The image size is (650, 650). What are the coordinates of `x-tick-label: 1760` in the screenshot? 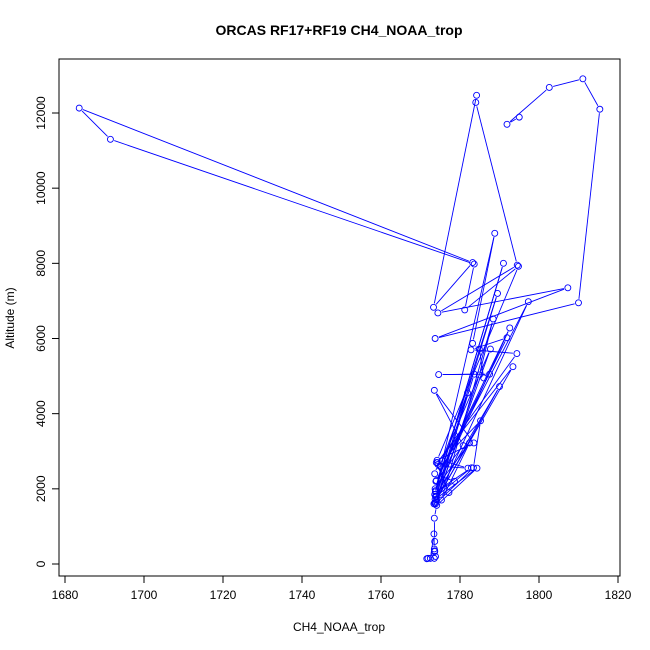 It's located at (381, 595).